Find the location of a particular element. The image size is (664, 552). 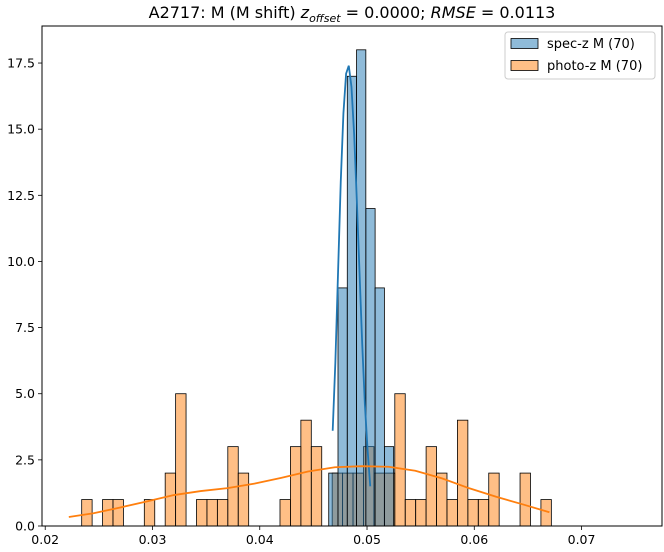

x-tick-label-4: 0.06 is located at coordinates (474, 539).